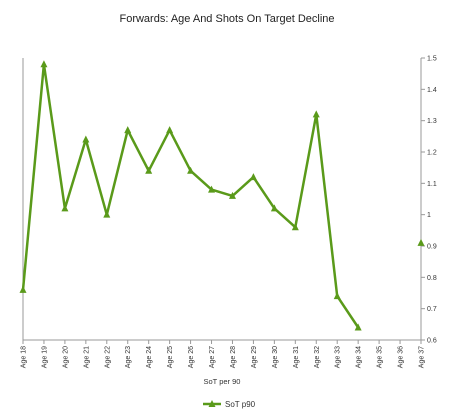 The width and height of the screenshot is (455, 415). What do you see at coordinates (254, 357) in the screenshot?
I see `x-tick-label: Age 29` at bounding box center [254, 357].